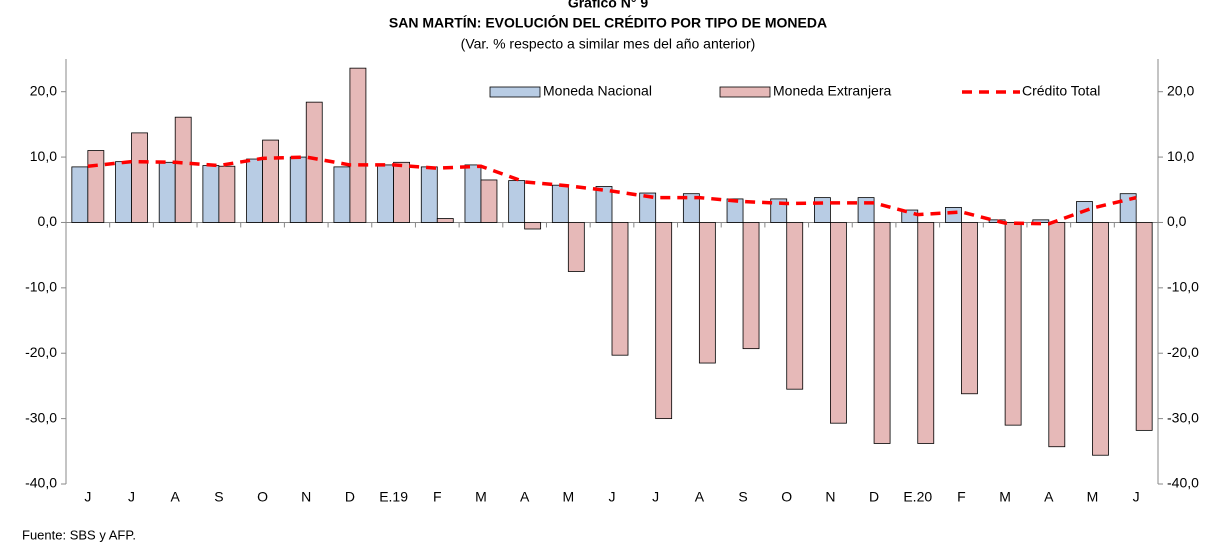  I want to click on y-tick-label: -40,0, so click(41, 483).